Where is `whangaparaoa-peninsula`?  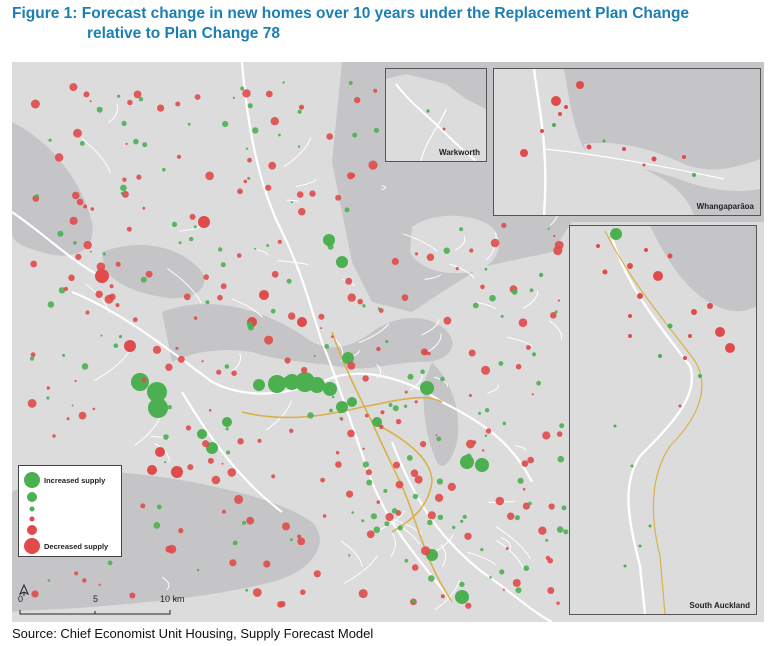
whangaparaoa-peninsula is located at coordinates (672, 166).